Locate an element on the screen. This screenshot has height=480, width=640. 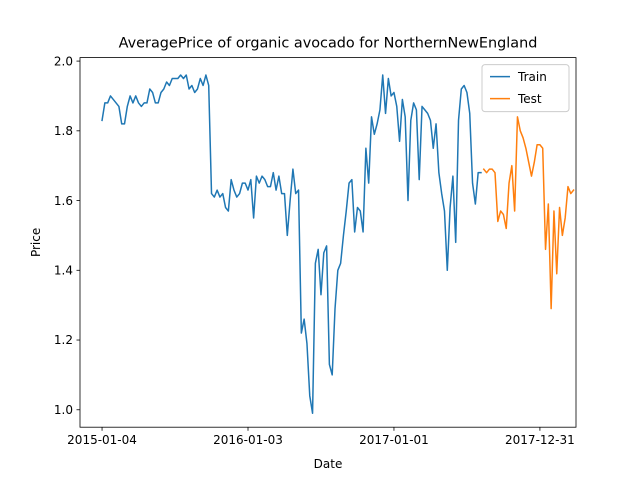
y-tick-label: 2.0 is located at coordinates (63, 61).